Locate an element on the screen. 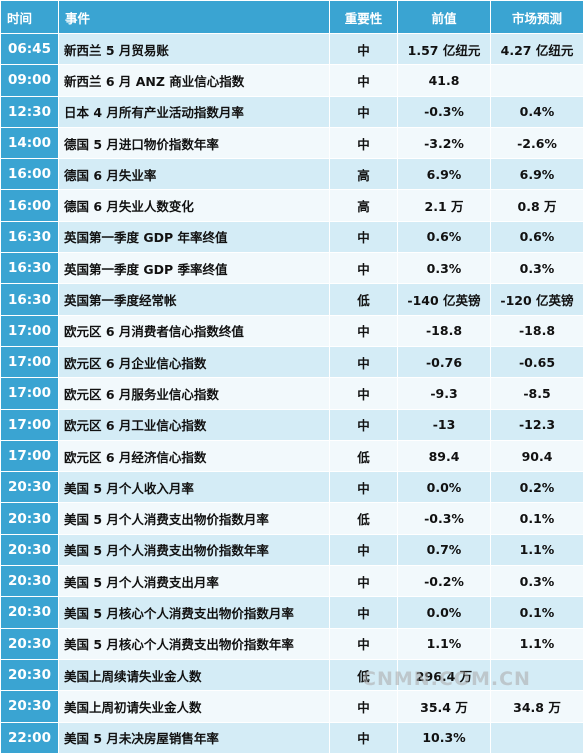  event-cell: 欧元区 6 月企业信心指数 is located at coordinates (194, 362).